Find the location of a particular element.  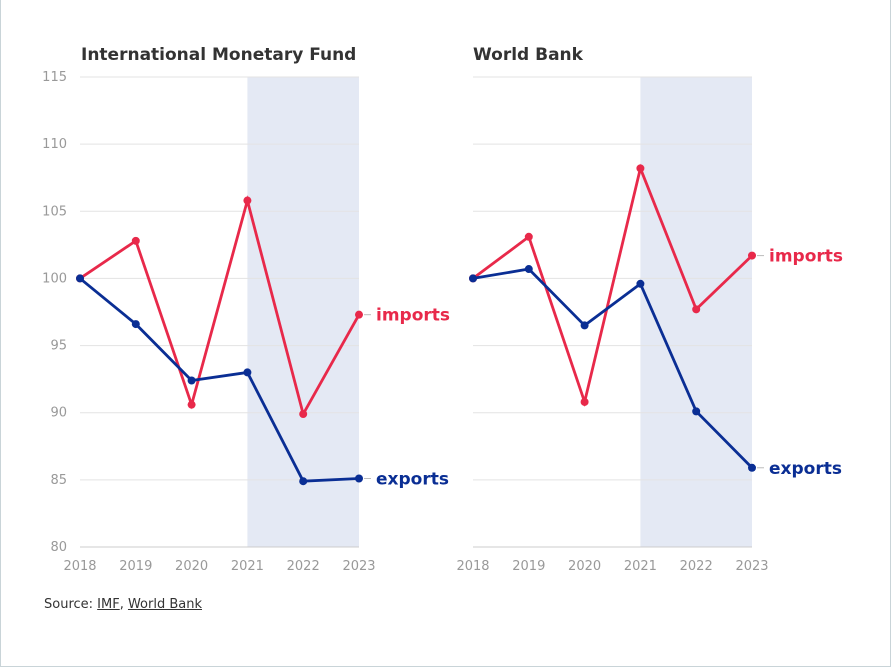

highlight-band is located at coordinates (303, 312).